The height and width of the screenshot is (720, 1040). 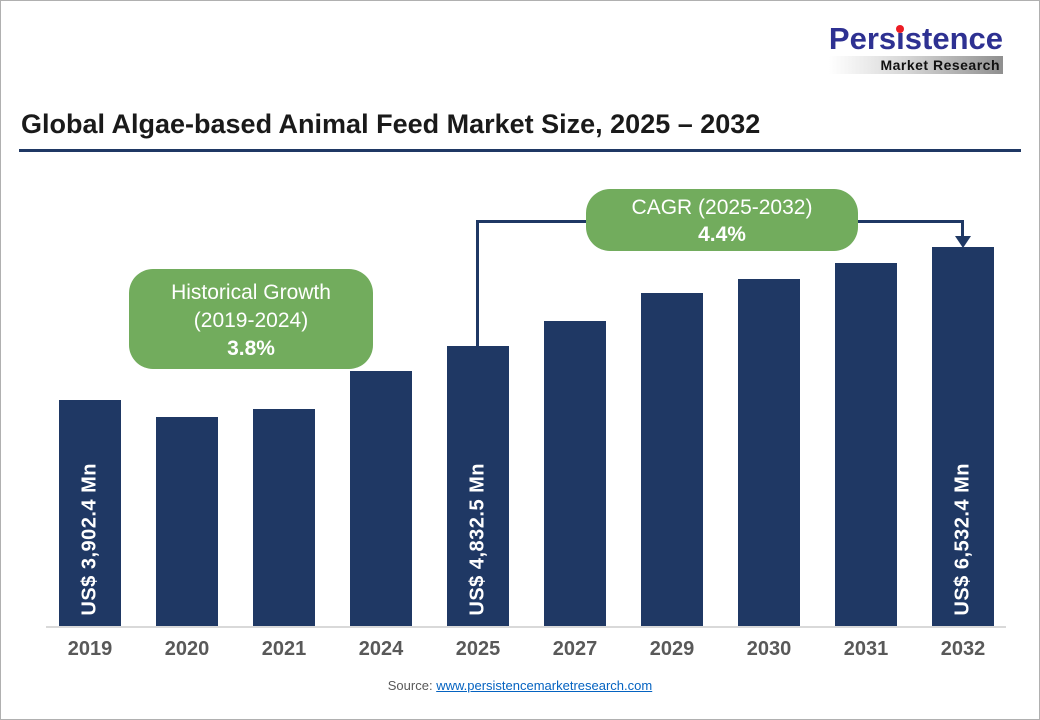 What do you see at coordinates (89, 539) in the screenshot?
I see `bar-value-label-2019: US$ 3,902.4 Mn` at bounding box center [89, 539].